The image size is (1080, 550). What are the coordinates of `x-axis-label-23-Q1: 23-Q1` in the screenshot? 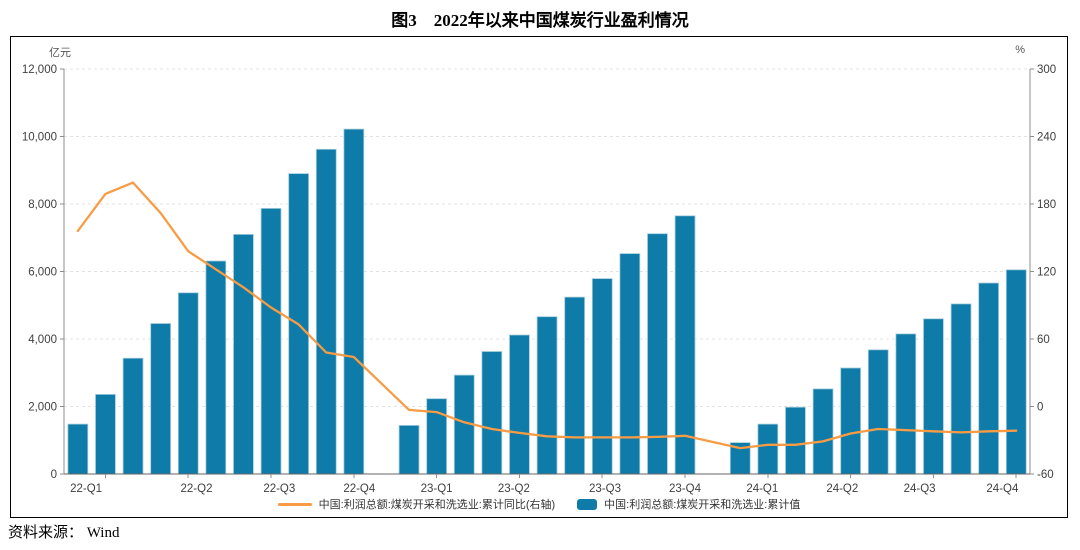 It's located at (437, 489).